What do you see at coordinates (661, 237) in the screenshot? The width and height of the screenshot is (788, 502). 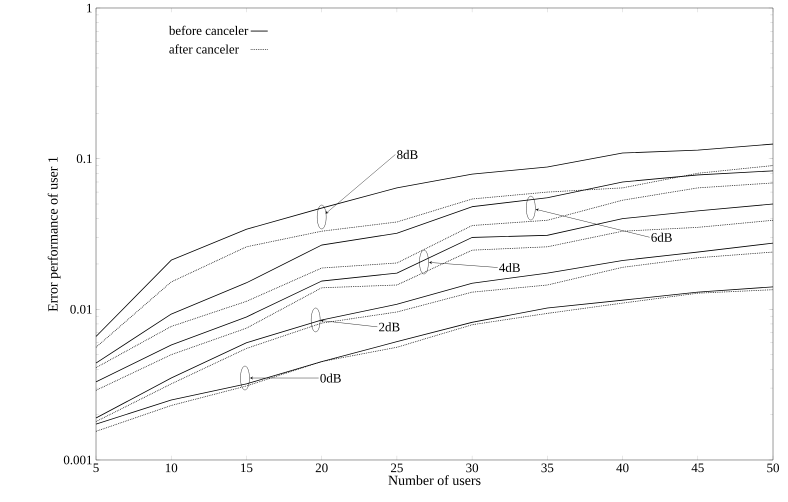 I see `annotation: 6dB` at bounding box center [661, 237].